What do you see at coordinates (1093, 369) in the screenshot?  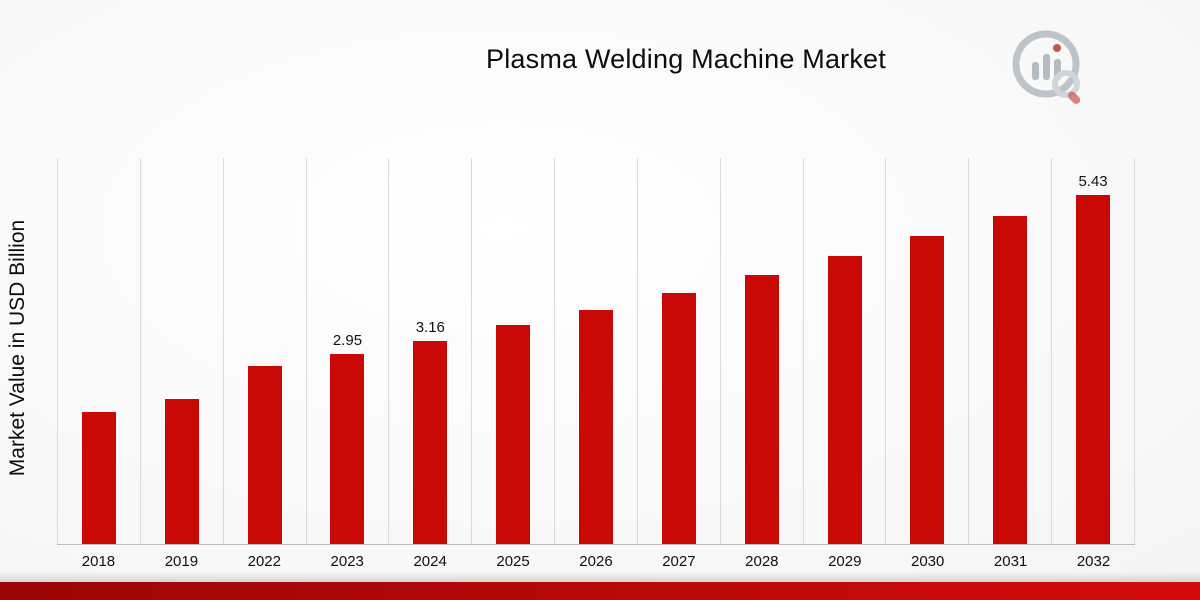 I see `bar-2032` at bounding box center [1093, 369].